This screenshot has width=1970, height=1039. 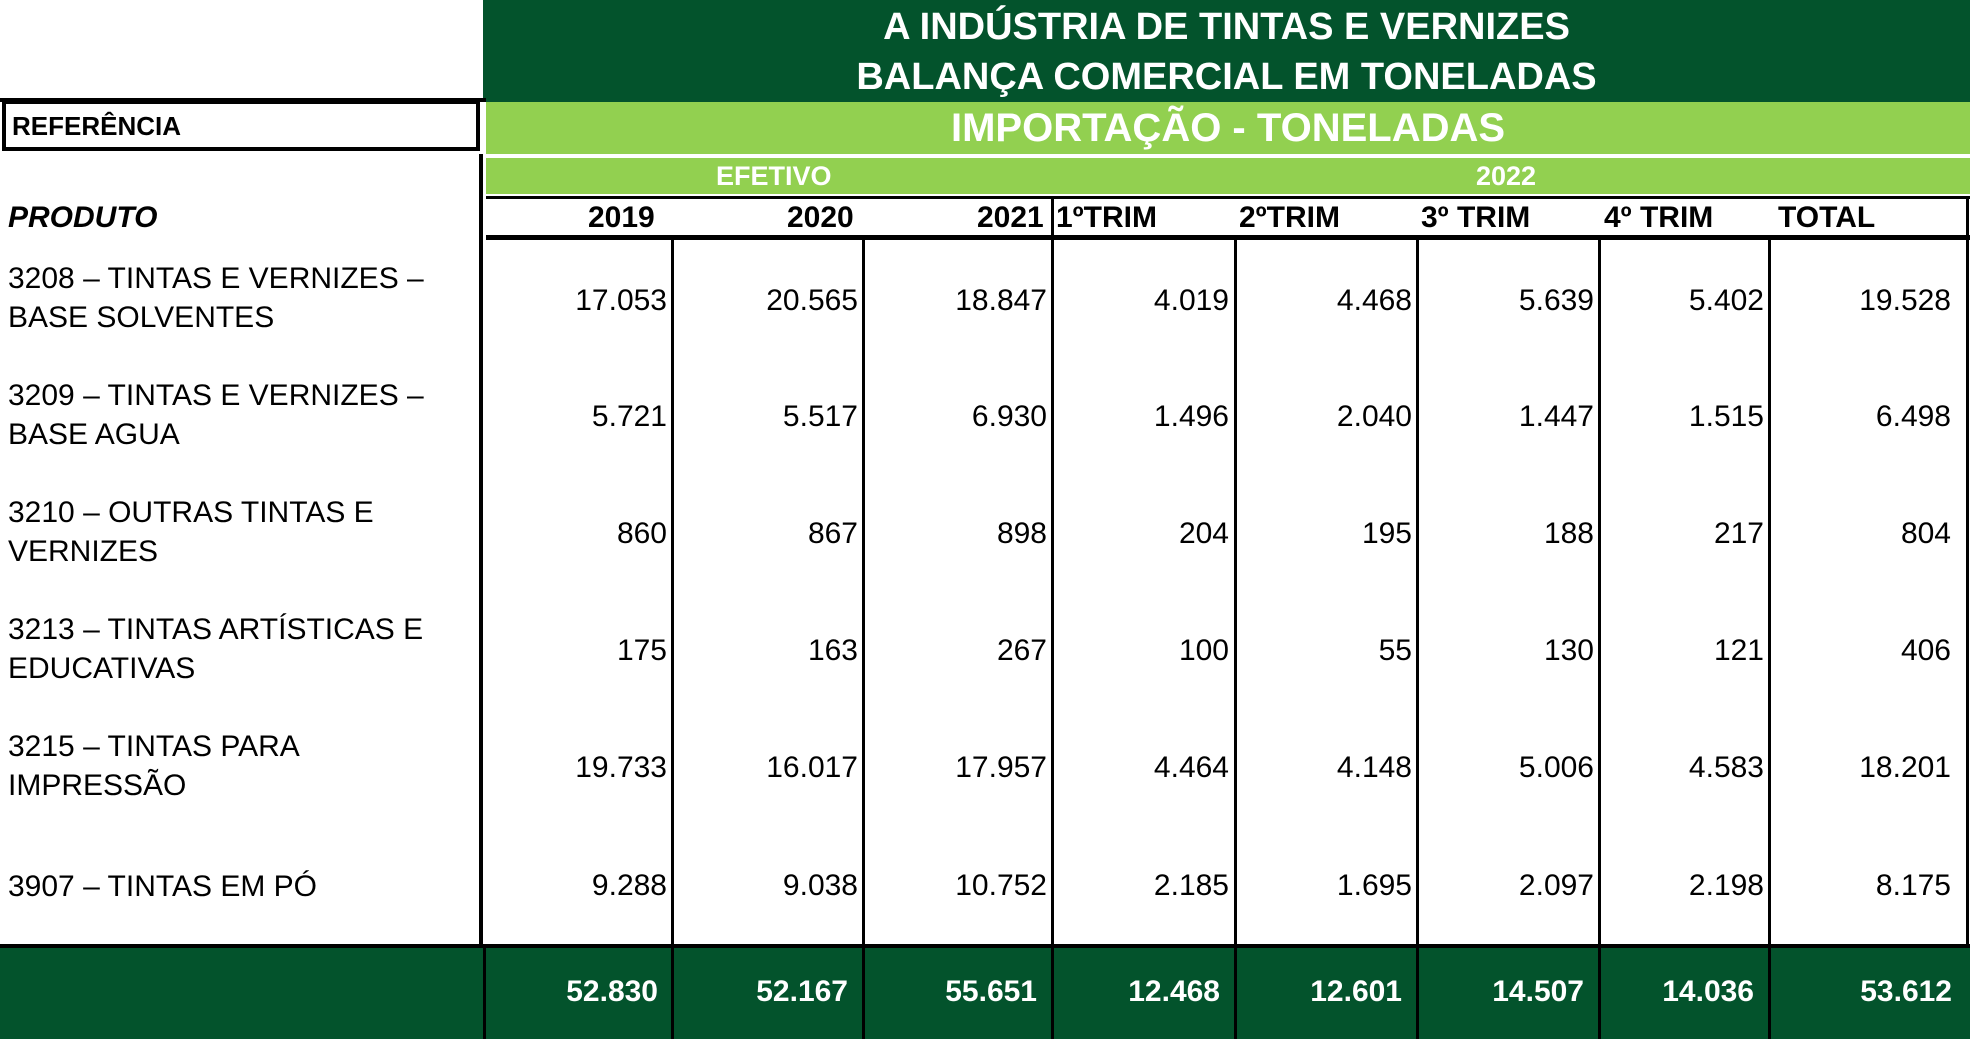 I want to click on period-efetivo-label: EFETIVO, so click(x=774, y=176).